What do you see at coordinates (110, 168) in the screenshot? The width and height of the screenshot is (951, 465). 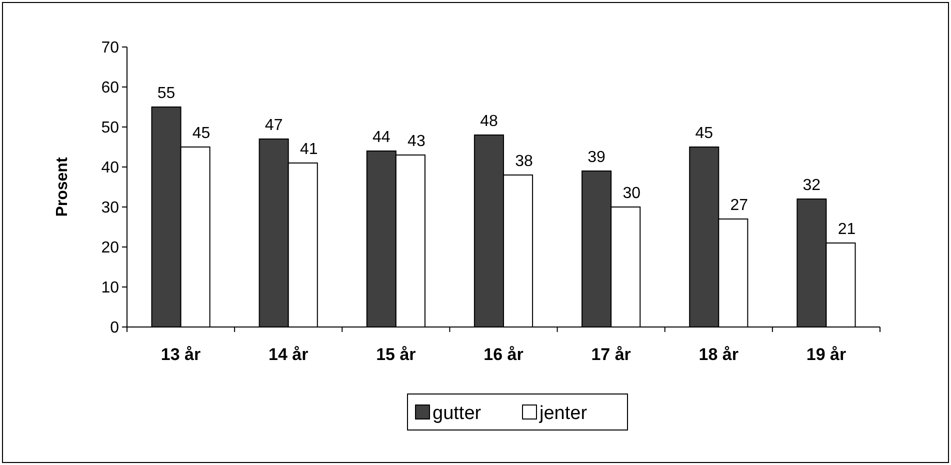 I see `y-tick-label: 40` at bounding box center [110, 168].